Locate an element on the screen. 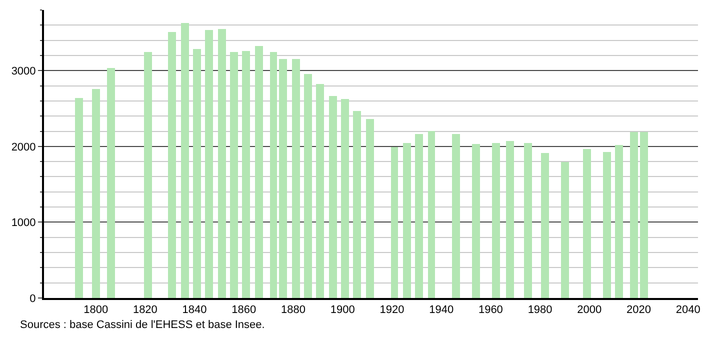 This screenshot has width=710, height=340. x-tick-label: 2040 is located at coordinates (688, 310).